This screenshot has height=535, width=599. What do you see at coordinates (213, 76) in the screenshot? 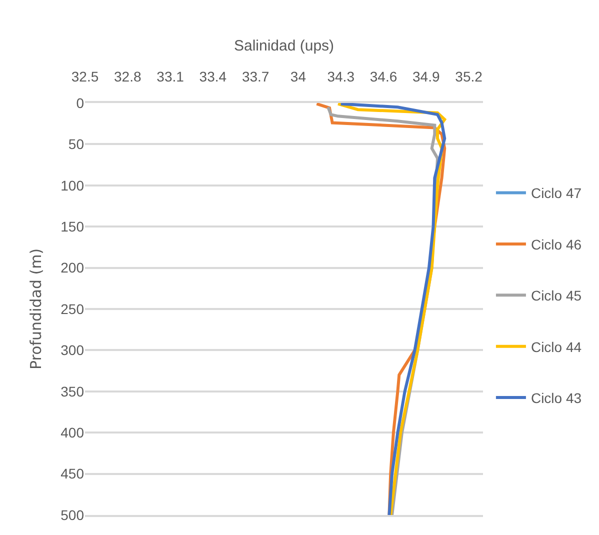
I see `x-tick-label: 33.4` at bounding box center [213, 76].